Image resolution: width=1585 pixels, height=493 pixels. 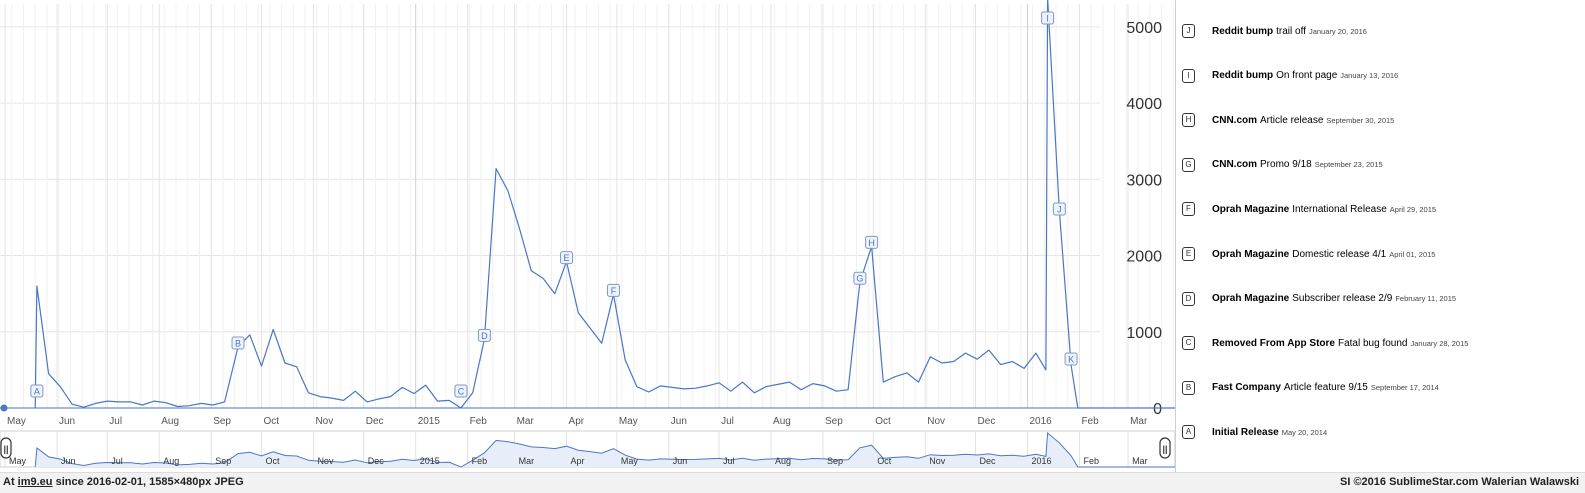 I want to click on annotation-marker-letter: F, so click(x=614, y=291).